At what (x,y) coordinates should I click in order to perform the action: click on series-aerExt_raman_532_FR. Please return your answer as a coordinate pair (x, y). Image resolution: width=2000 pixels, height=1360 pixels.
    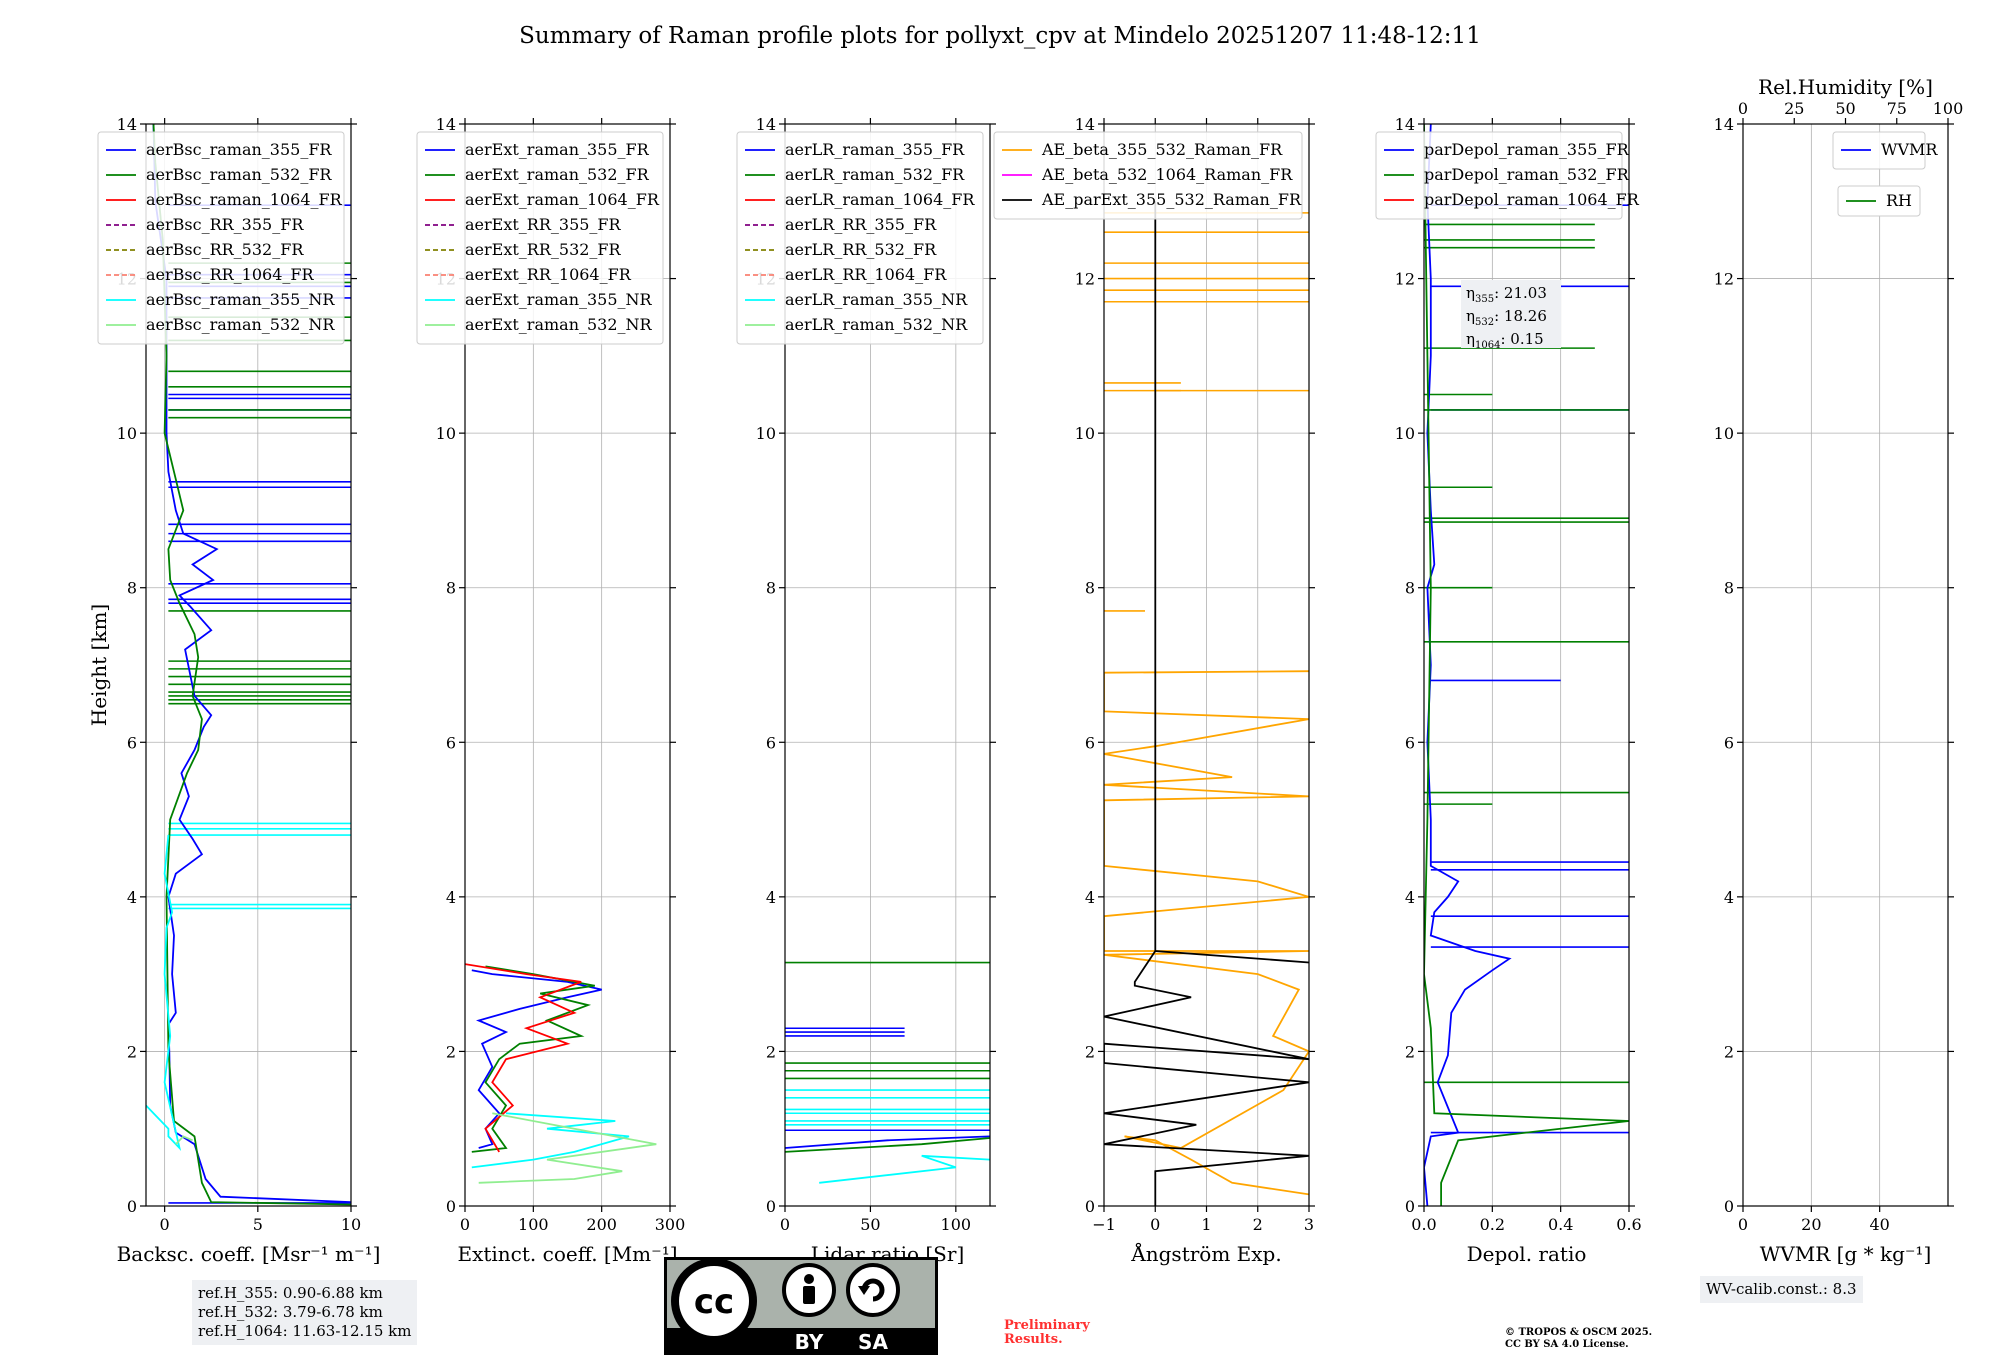
    Looking at the image, I should click on (533, 1059).